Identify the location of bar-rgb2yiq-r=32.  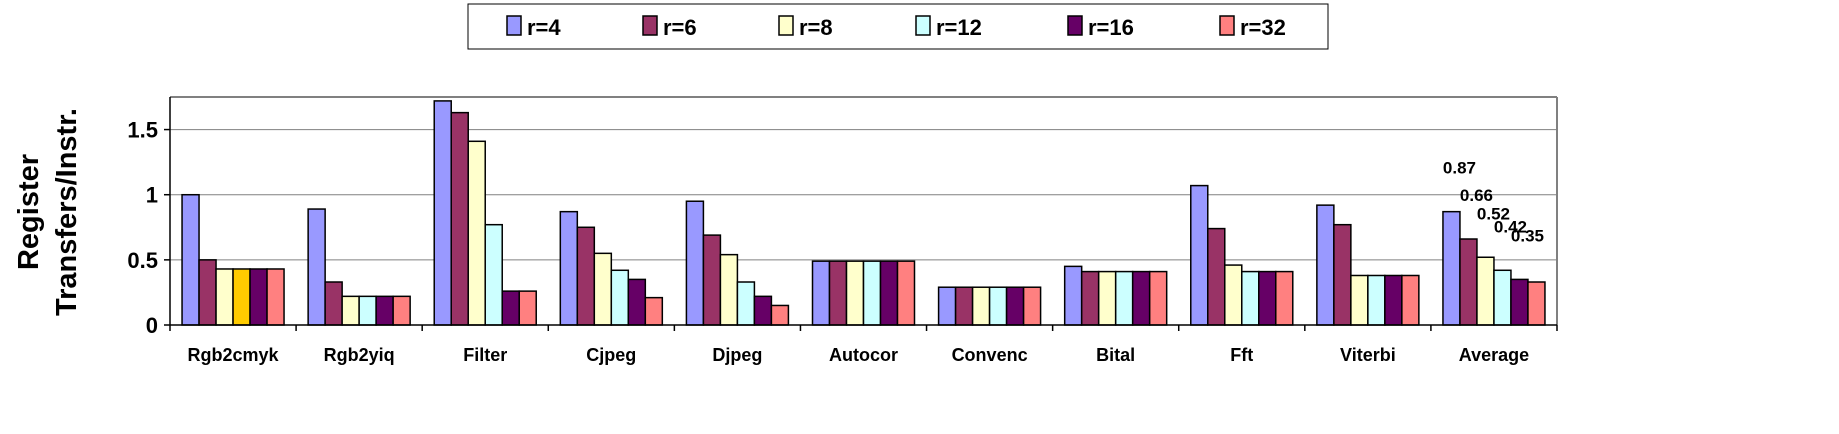
(401, 310).